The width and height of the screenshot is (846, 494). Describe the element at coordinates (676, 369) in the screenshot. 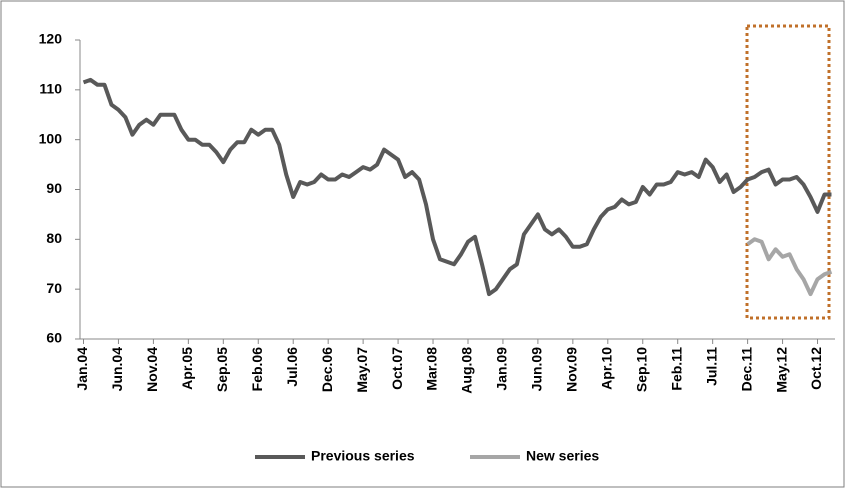

I see `x-tick-label: Feb.11` at that location.